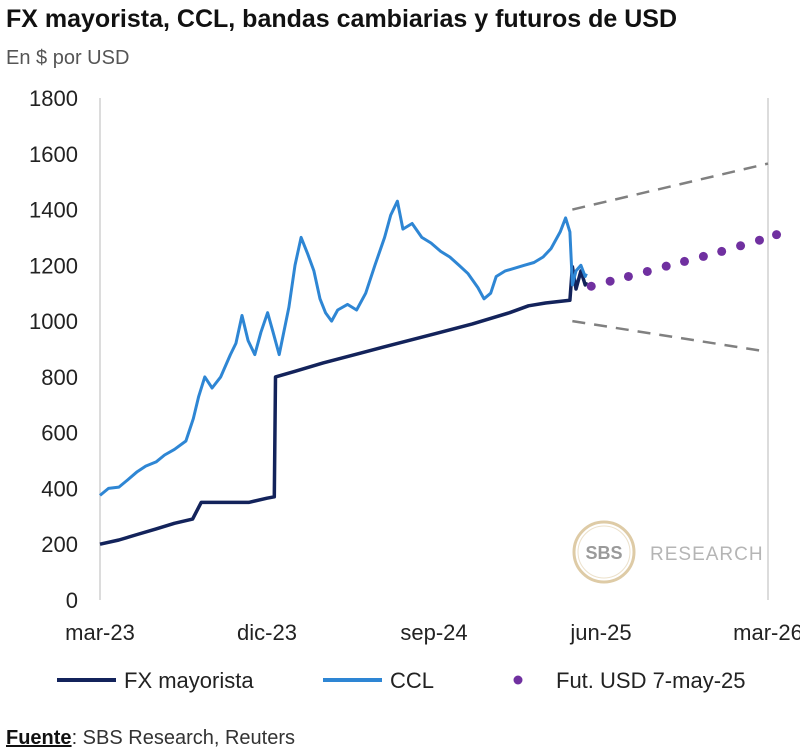 This screenshot has height=755, width=800. What do you see at coordinates (651, 680) in the screenshot?
I see `legend-label-fut: Fut. USD 7-may-25` at bounding box center [651, 680].